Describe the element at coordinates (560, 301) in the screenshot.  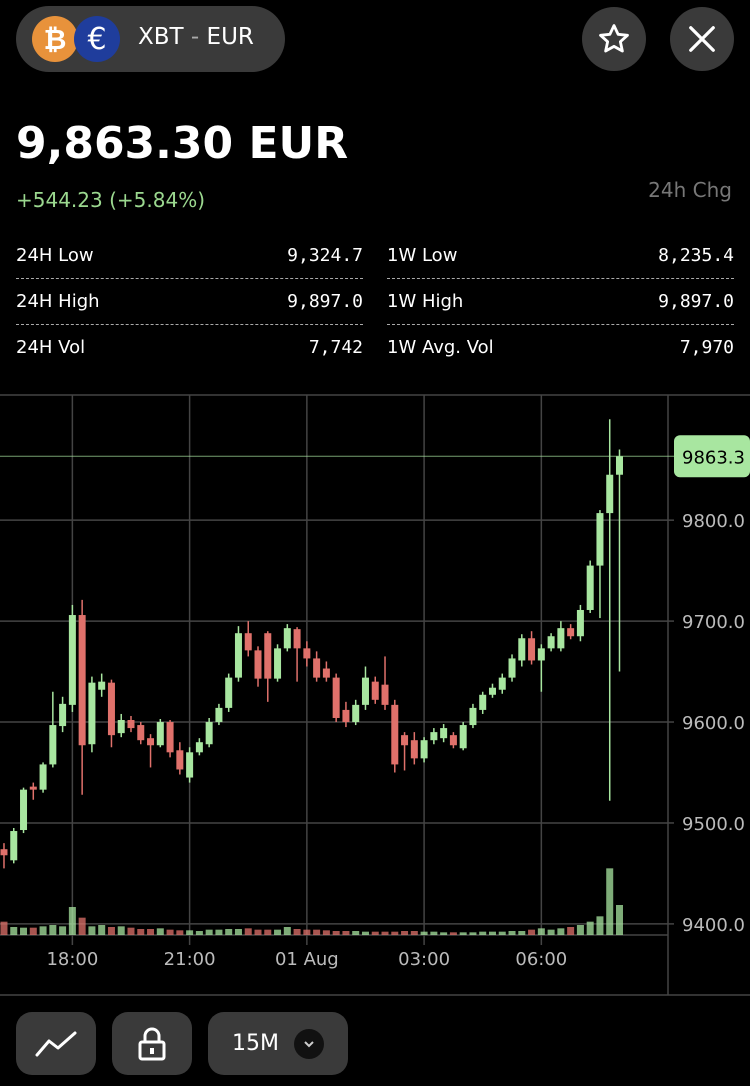
I see `stat-row: 1W High 9,897.0` at that location.